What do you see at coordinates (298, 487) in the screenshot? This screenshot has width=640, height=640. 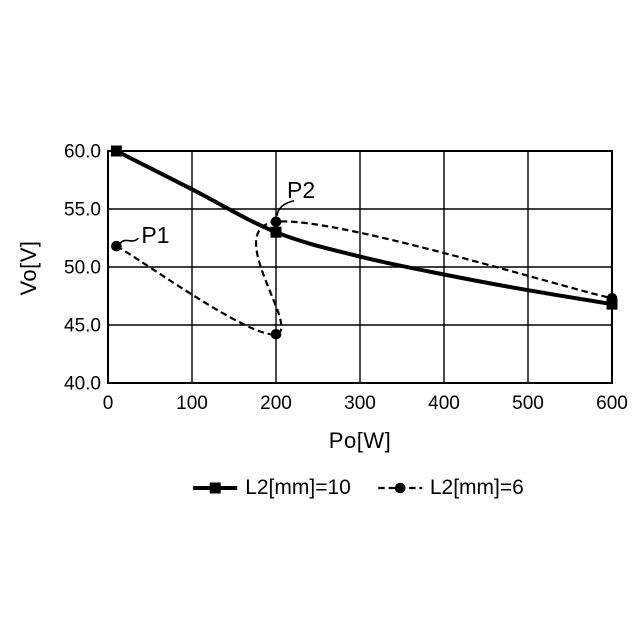 I see `legend-label: L2[mm]=10` at bounding box center [298, 487].